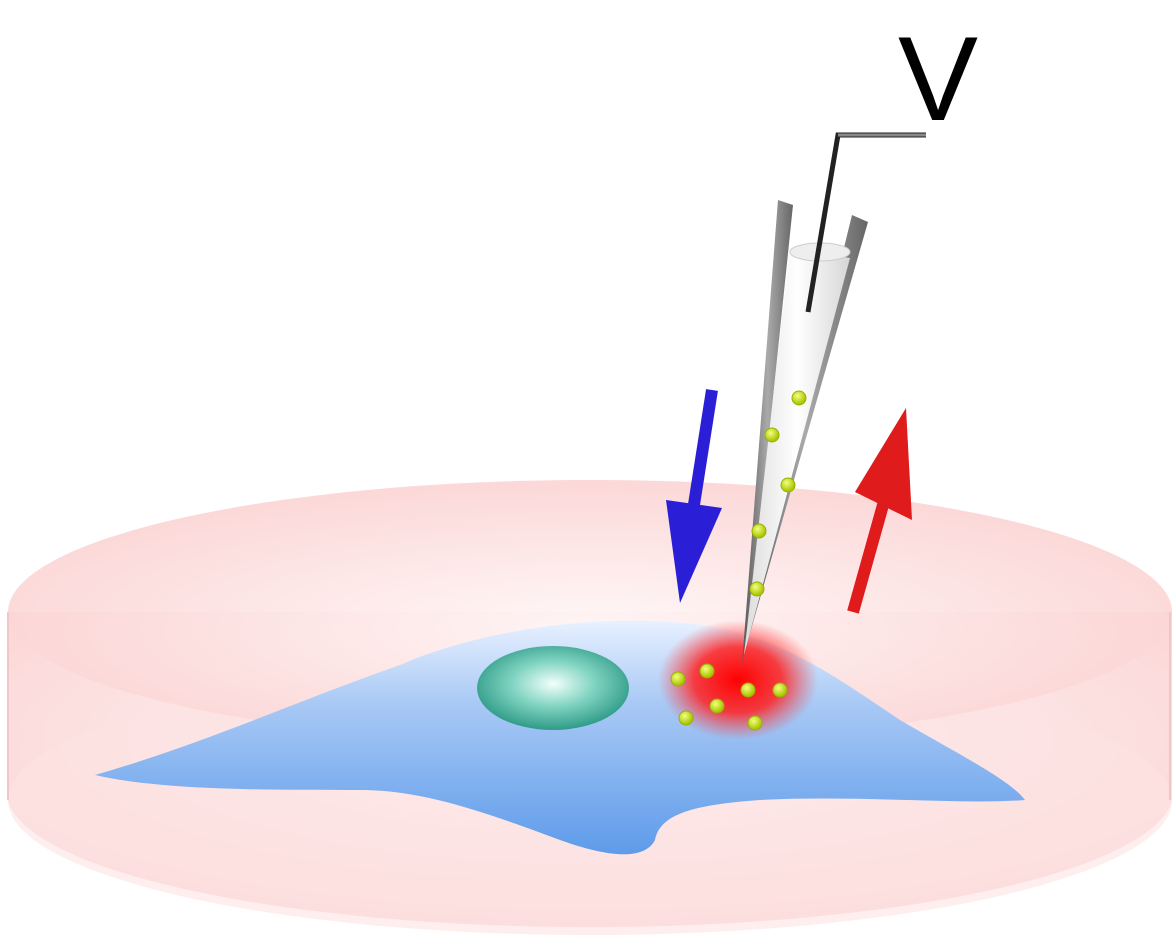  I want to click on inward-arrow, so click(694, 496).